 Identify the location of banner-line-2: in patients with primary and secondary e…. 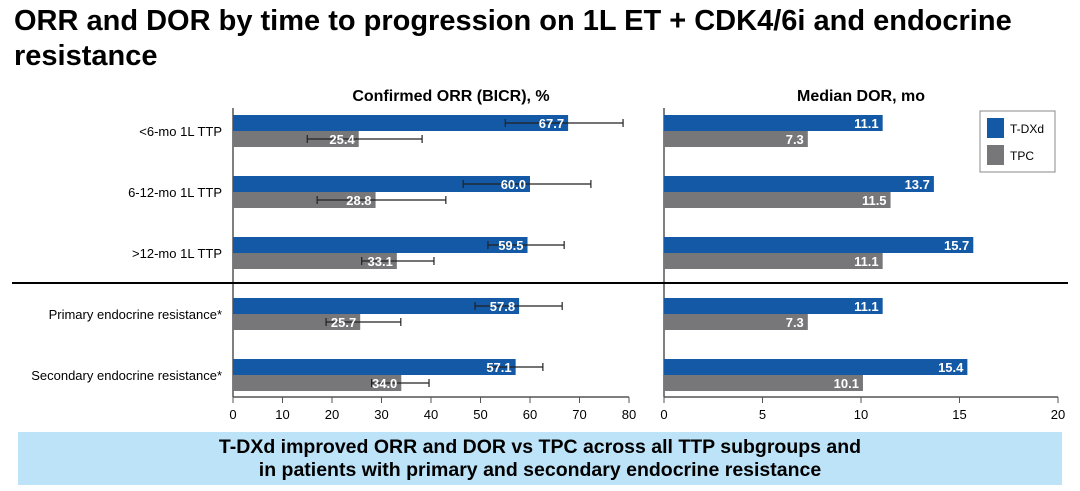
(540, 470).